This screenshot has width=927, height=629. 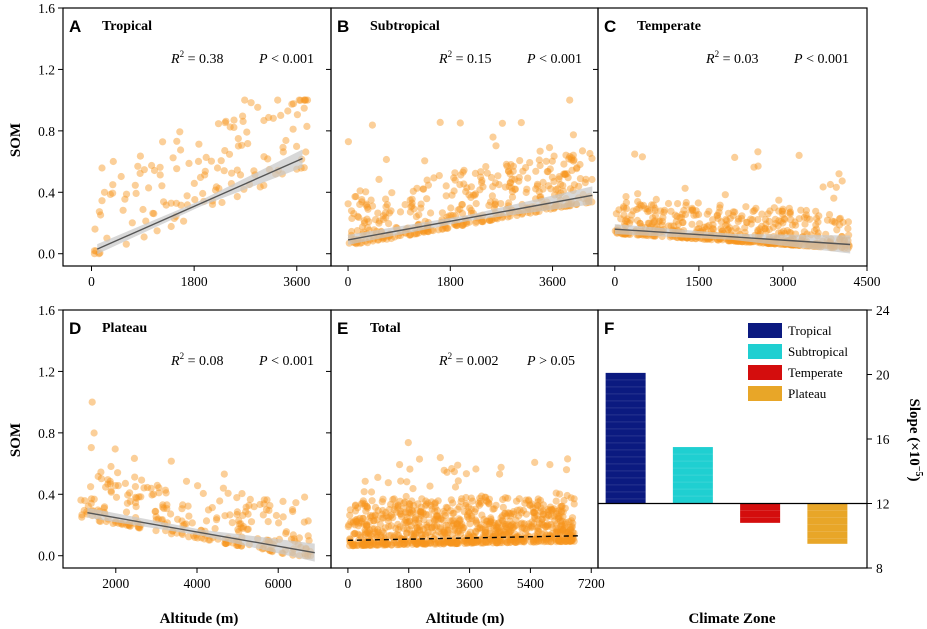 What do you see at coordinates (765, 372) in the screenshot?
I see `legend-swatch` at bounding box center [765, 372].